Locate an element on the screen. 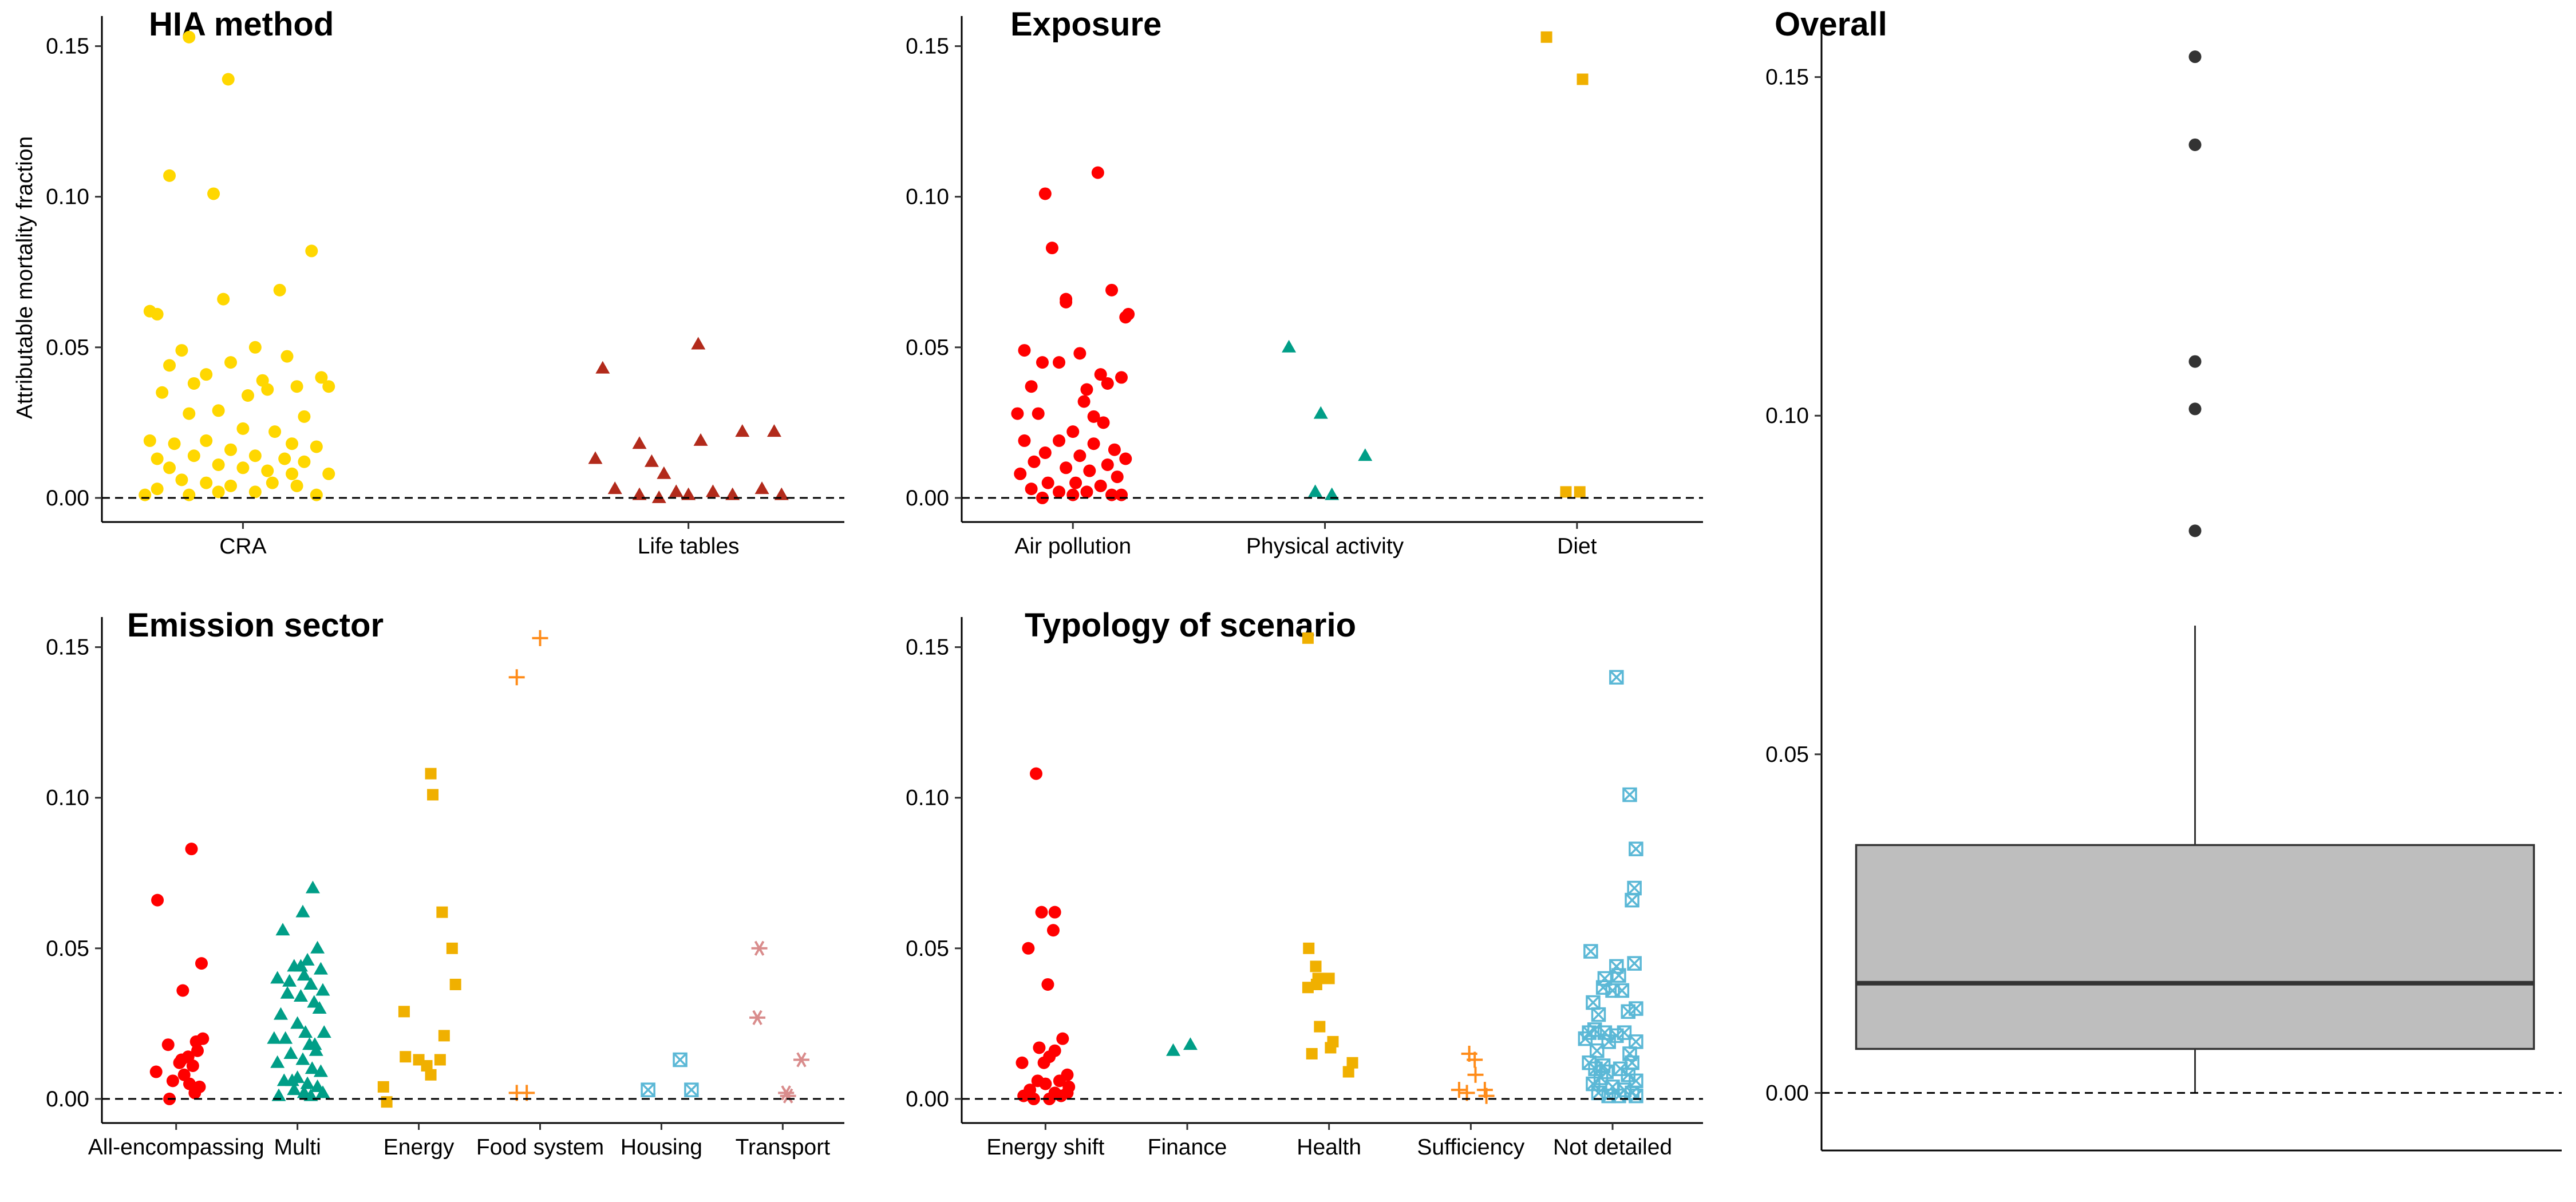 The width and height of the screenshot is (2576, 1202). x-tick-label: Not detailed is located at coordinates (1612, 1147).